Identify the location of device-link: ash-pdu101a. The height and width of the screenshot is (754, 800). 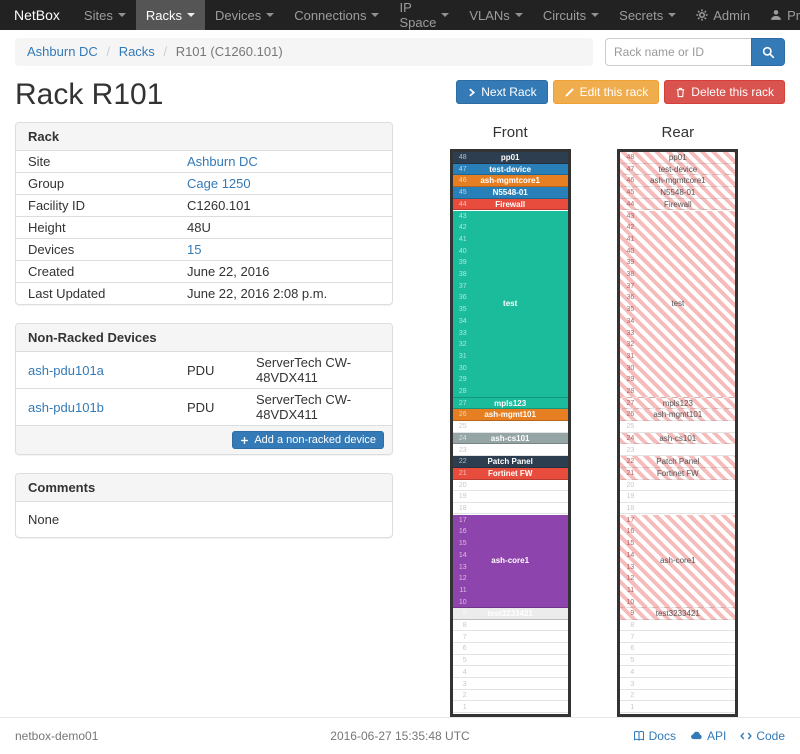
(66, 370).